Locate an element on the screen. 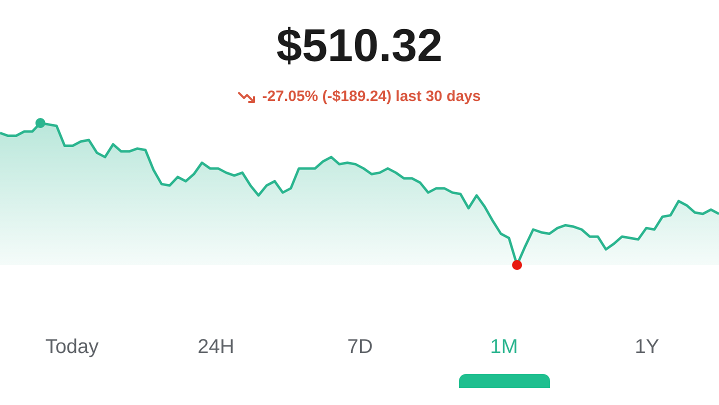 This screenshot has height=405, width=719. chart-title: $510.32 is located at coordinates (359, 45).